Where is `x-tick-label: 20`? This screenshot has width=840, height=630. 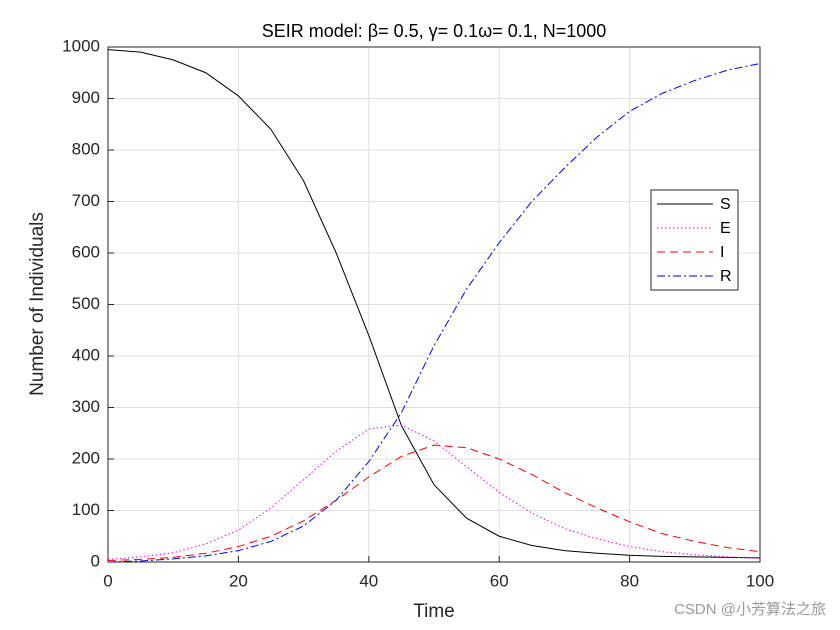 x-tick-label: 20 is located at coordinates (238, 580).